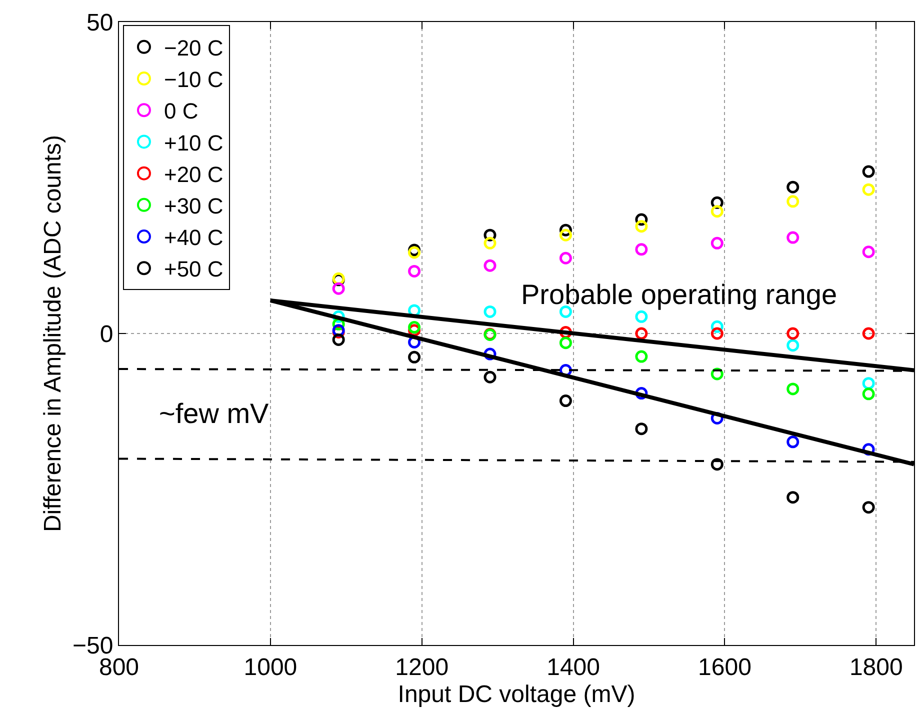 The width and height of the screenshot is (924, 721). I want to click on x-tick-label: 1400, so click(573, 667).